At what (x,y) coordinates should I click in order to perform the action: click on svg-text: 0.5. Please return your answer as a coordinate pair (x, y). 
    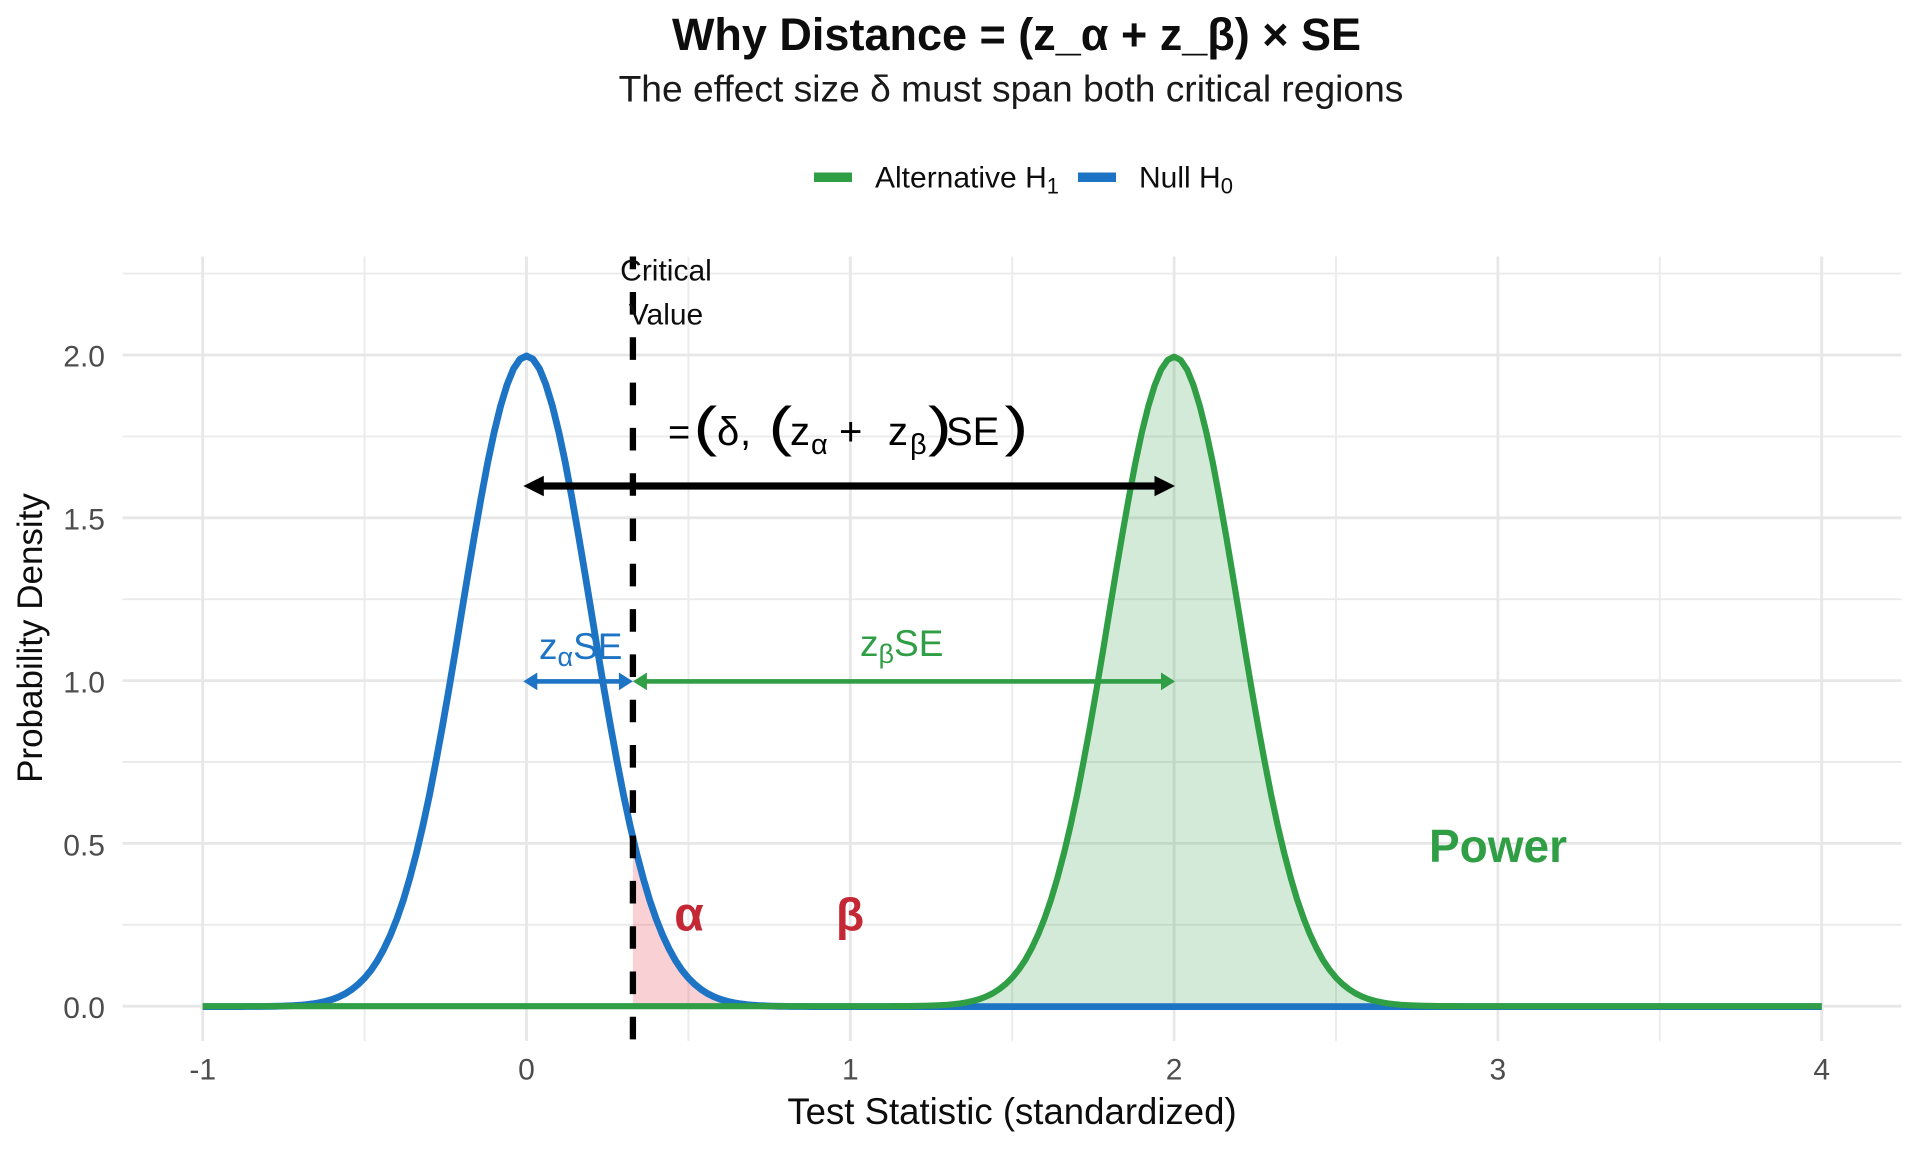
    Looking at the image, I should click on (84, 845).